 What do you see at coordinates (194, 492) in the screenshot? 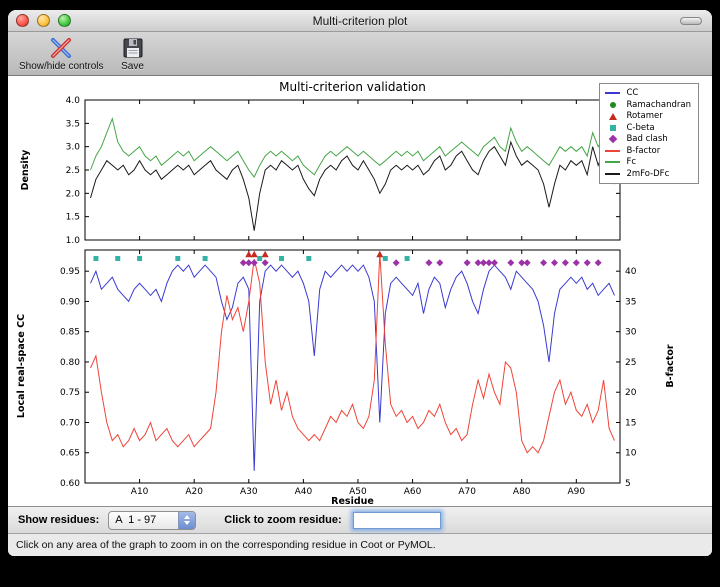
I see `svg-text: A20` at bounding box center [194, 492].